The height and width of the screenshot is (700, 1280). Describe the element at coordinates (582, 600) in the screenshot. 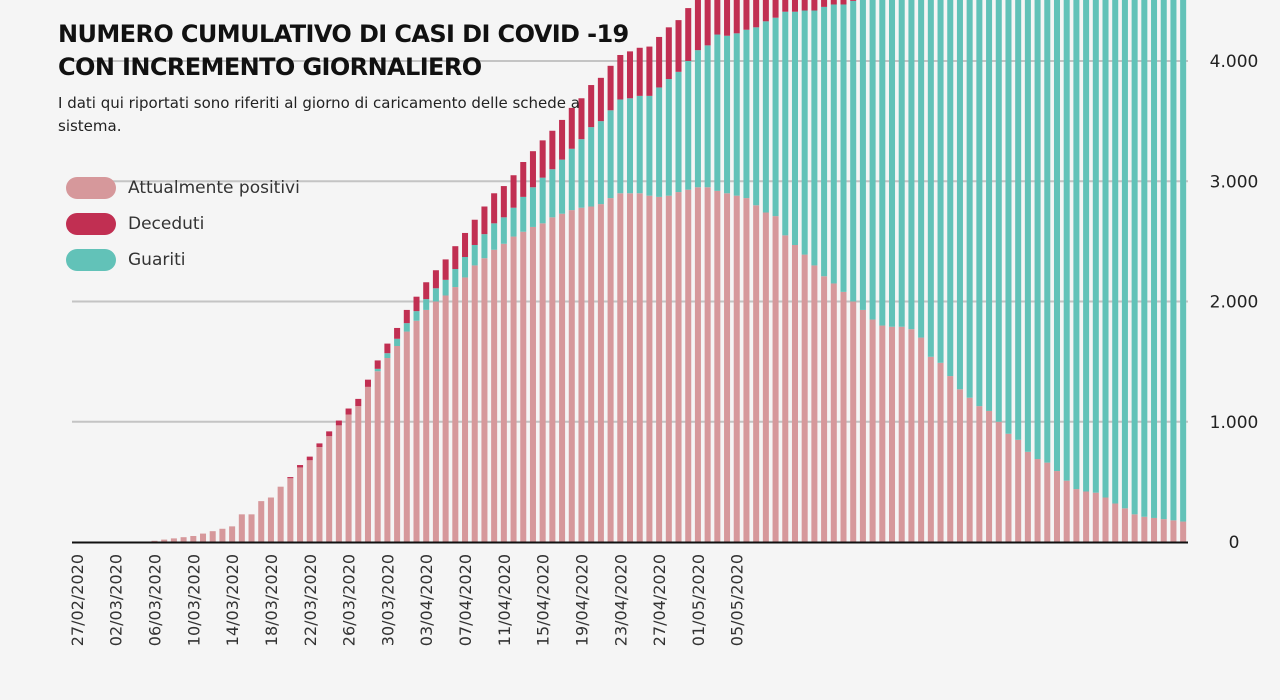

I see `x-tick-label: 19/04/2020` at that location.